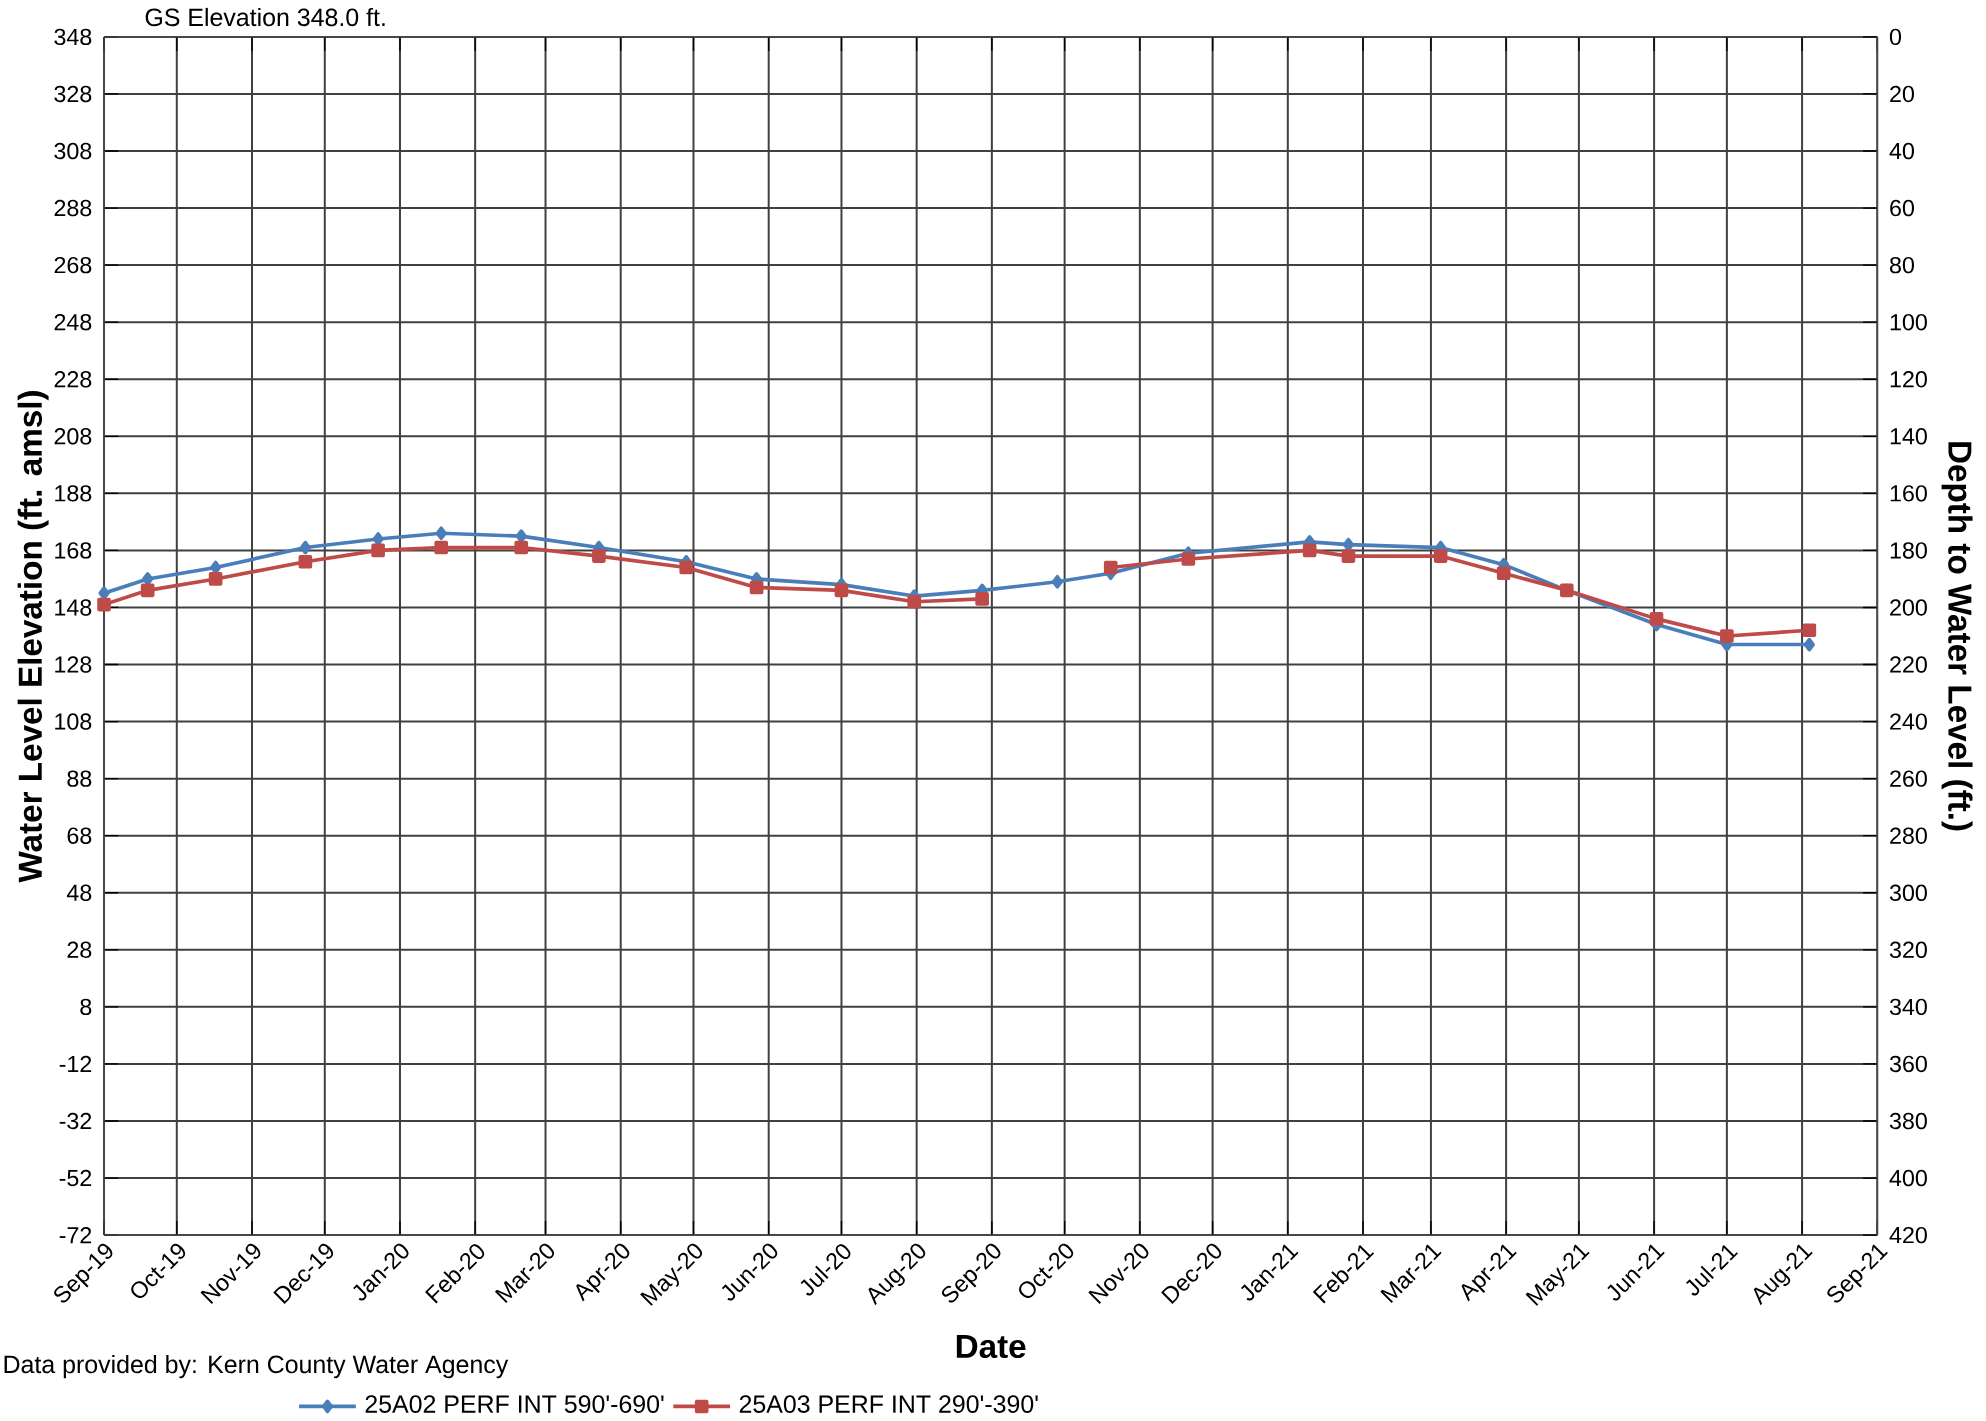 The width and height of the screenshot is (1986, 1421). What do you see at coordinates (1901, 151) in the screenshot?
I see `y2-tick-label: 40` at bounding box center [1901, 151].